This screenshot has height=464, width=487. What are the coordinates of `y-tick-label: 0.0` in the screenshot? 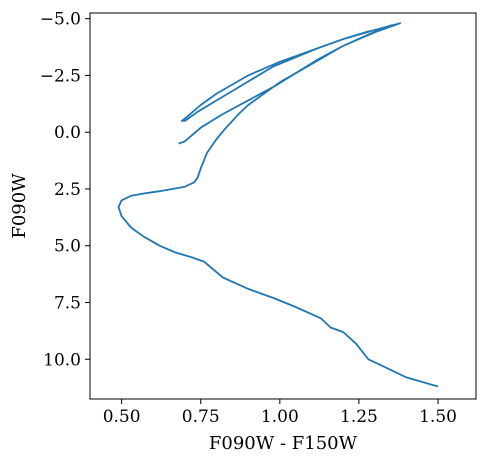 It's located at (67, 133).